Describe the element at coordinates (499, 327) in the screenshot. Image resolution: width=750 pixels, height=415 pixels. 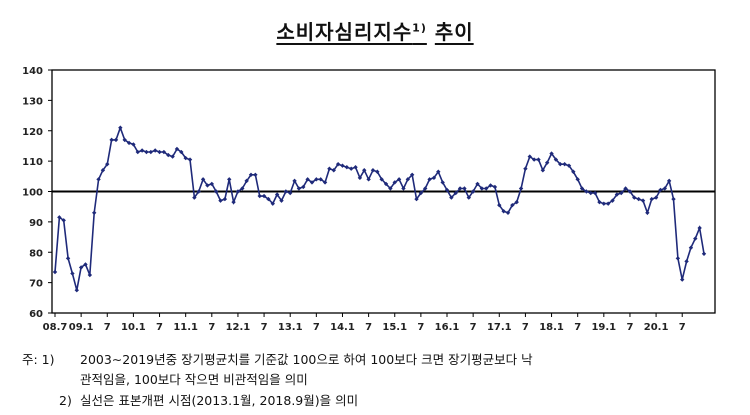
I see `x-tick-label: 17.1` at that location.